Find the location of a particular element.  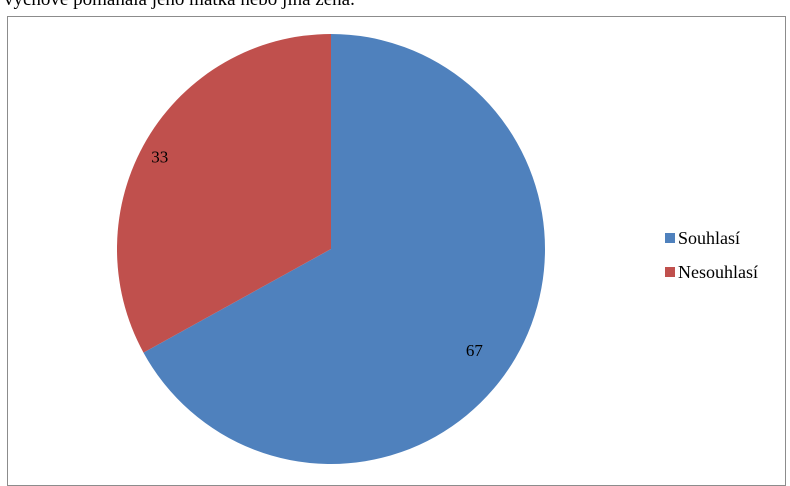

legend-swatch-nesouhlasi is located at coordinates (670, 272).